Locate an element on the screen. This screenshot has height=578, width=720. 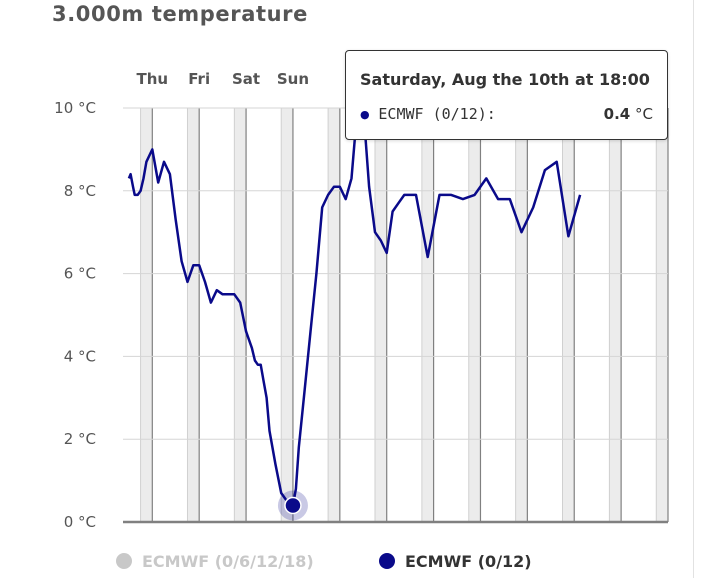
x-axis-labels: Thu Fri Sat Sun is located at coordinates (223, 79).